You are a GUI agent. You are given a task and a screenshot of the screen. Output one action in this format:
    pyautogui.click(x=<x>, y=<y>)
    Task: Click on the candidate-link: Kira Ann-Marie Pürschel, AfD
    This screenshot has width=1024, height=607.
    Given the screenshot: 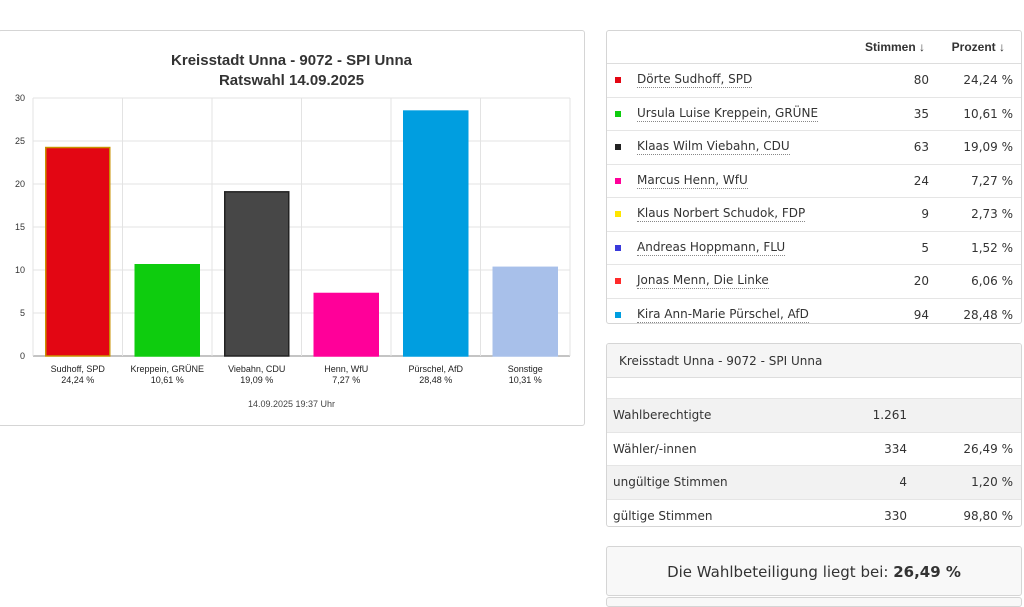 What is the action you would take?
    pyautogui.click(x=723, y=314)
    